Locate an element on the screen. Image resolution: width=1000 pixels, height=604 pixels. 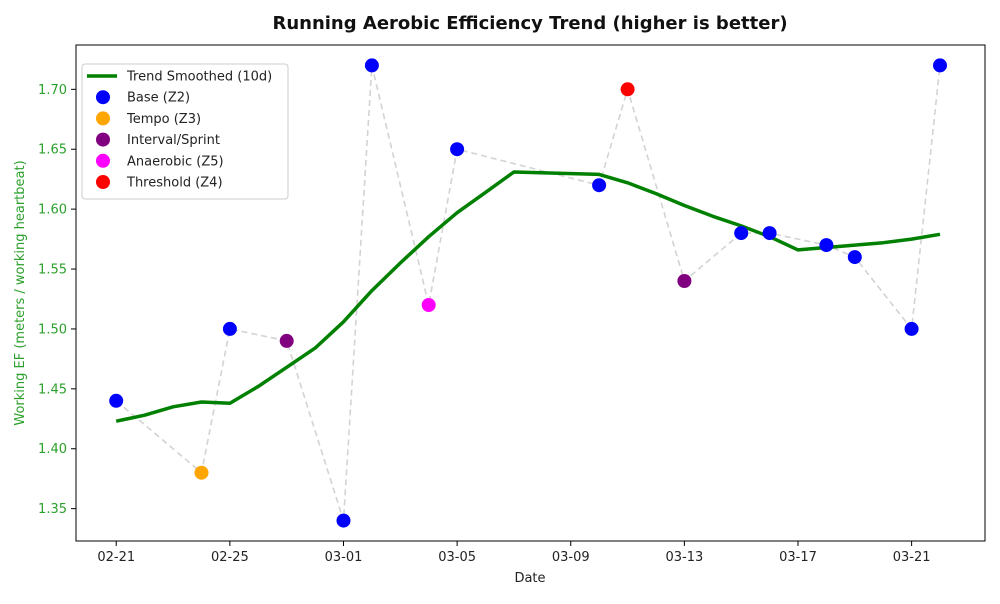
x-tick-label-5: 03-09 is located at coordinates (571, 557).